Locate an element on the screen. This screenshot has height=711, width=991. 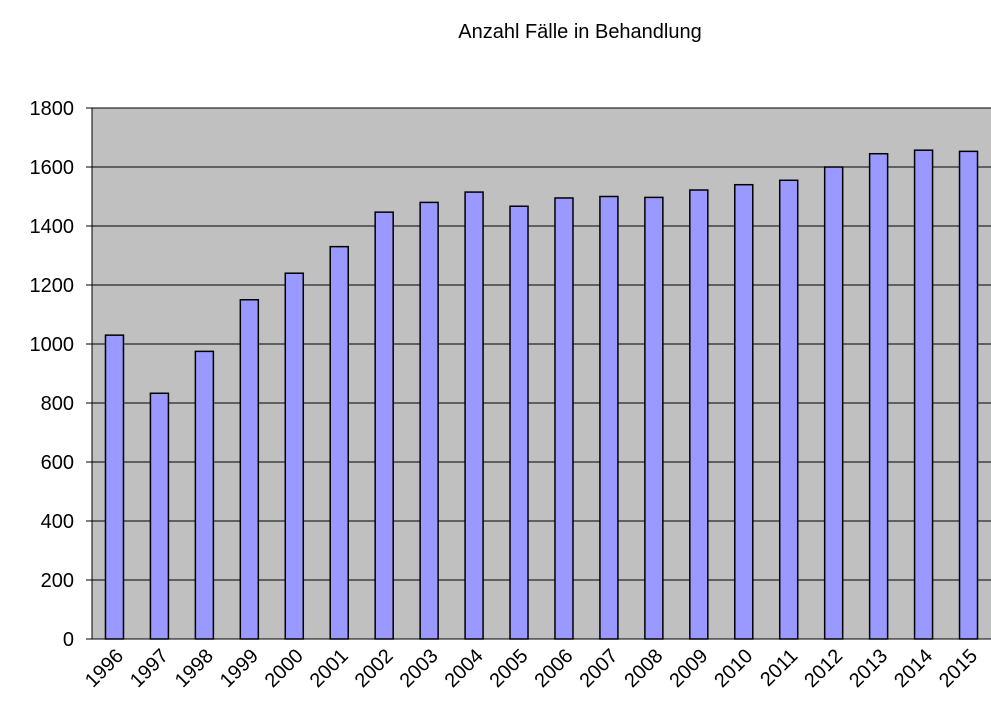
x-tick-label: 2002 is located at coordinates (374, 668).